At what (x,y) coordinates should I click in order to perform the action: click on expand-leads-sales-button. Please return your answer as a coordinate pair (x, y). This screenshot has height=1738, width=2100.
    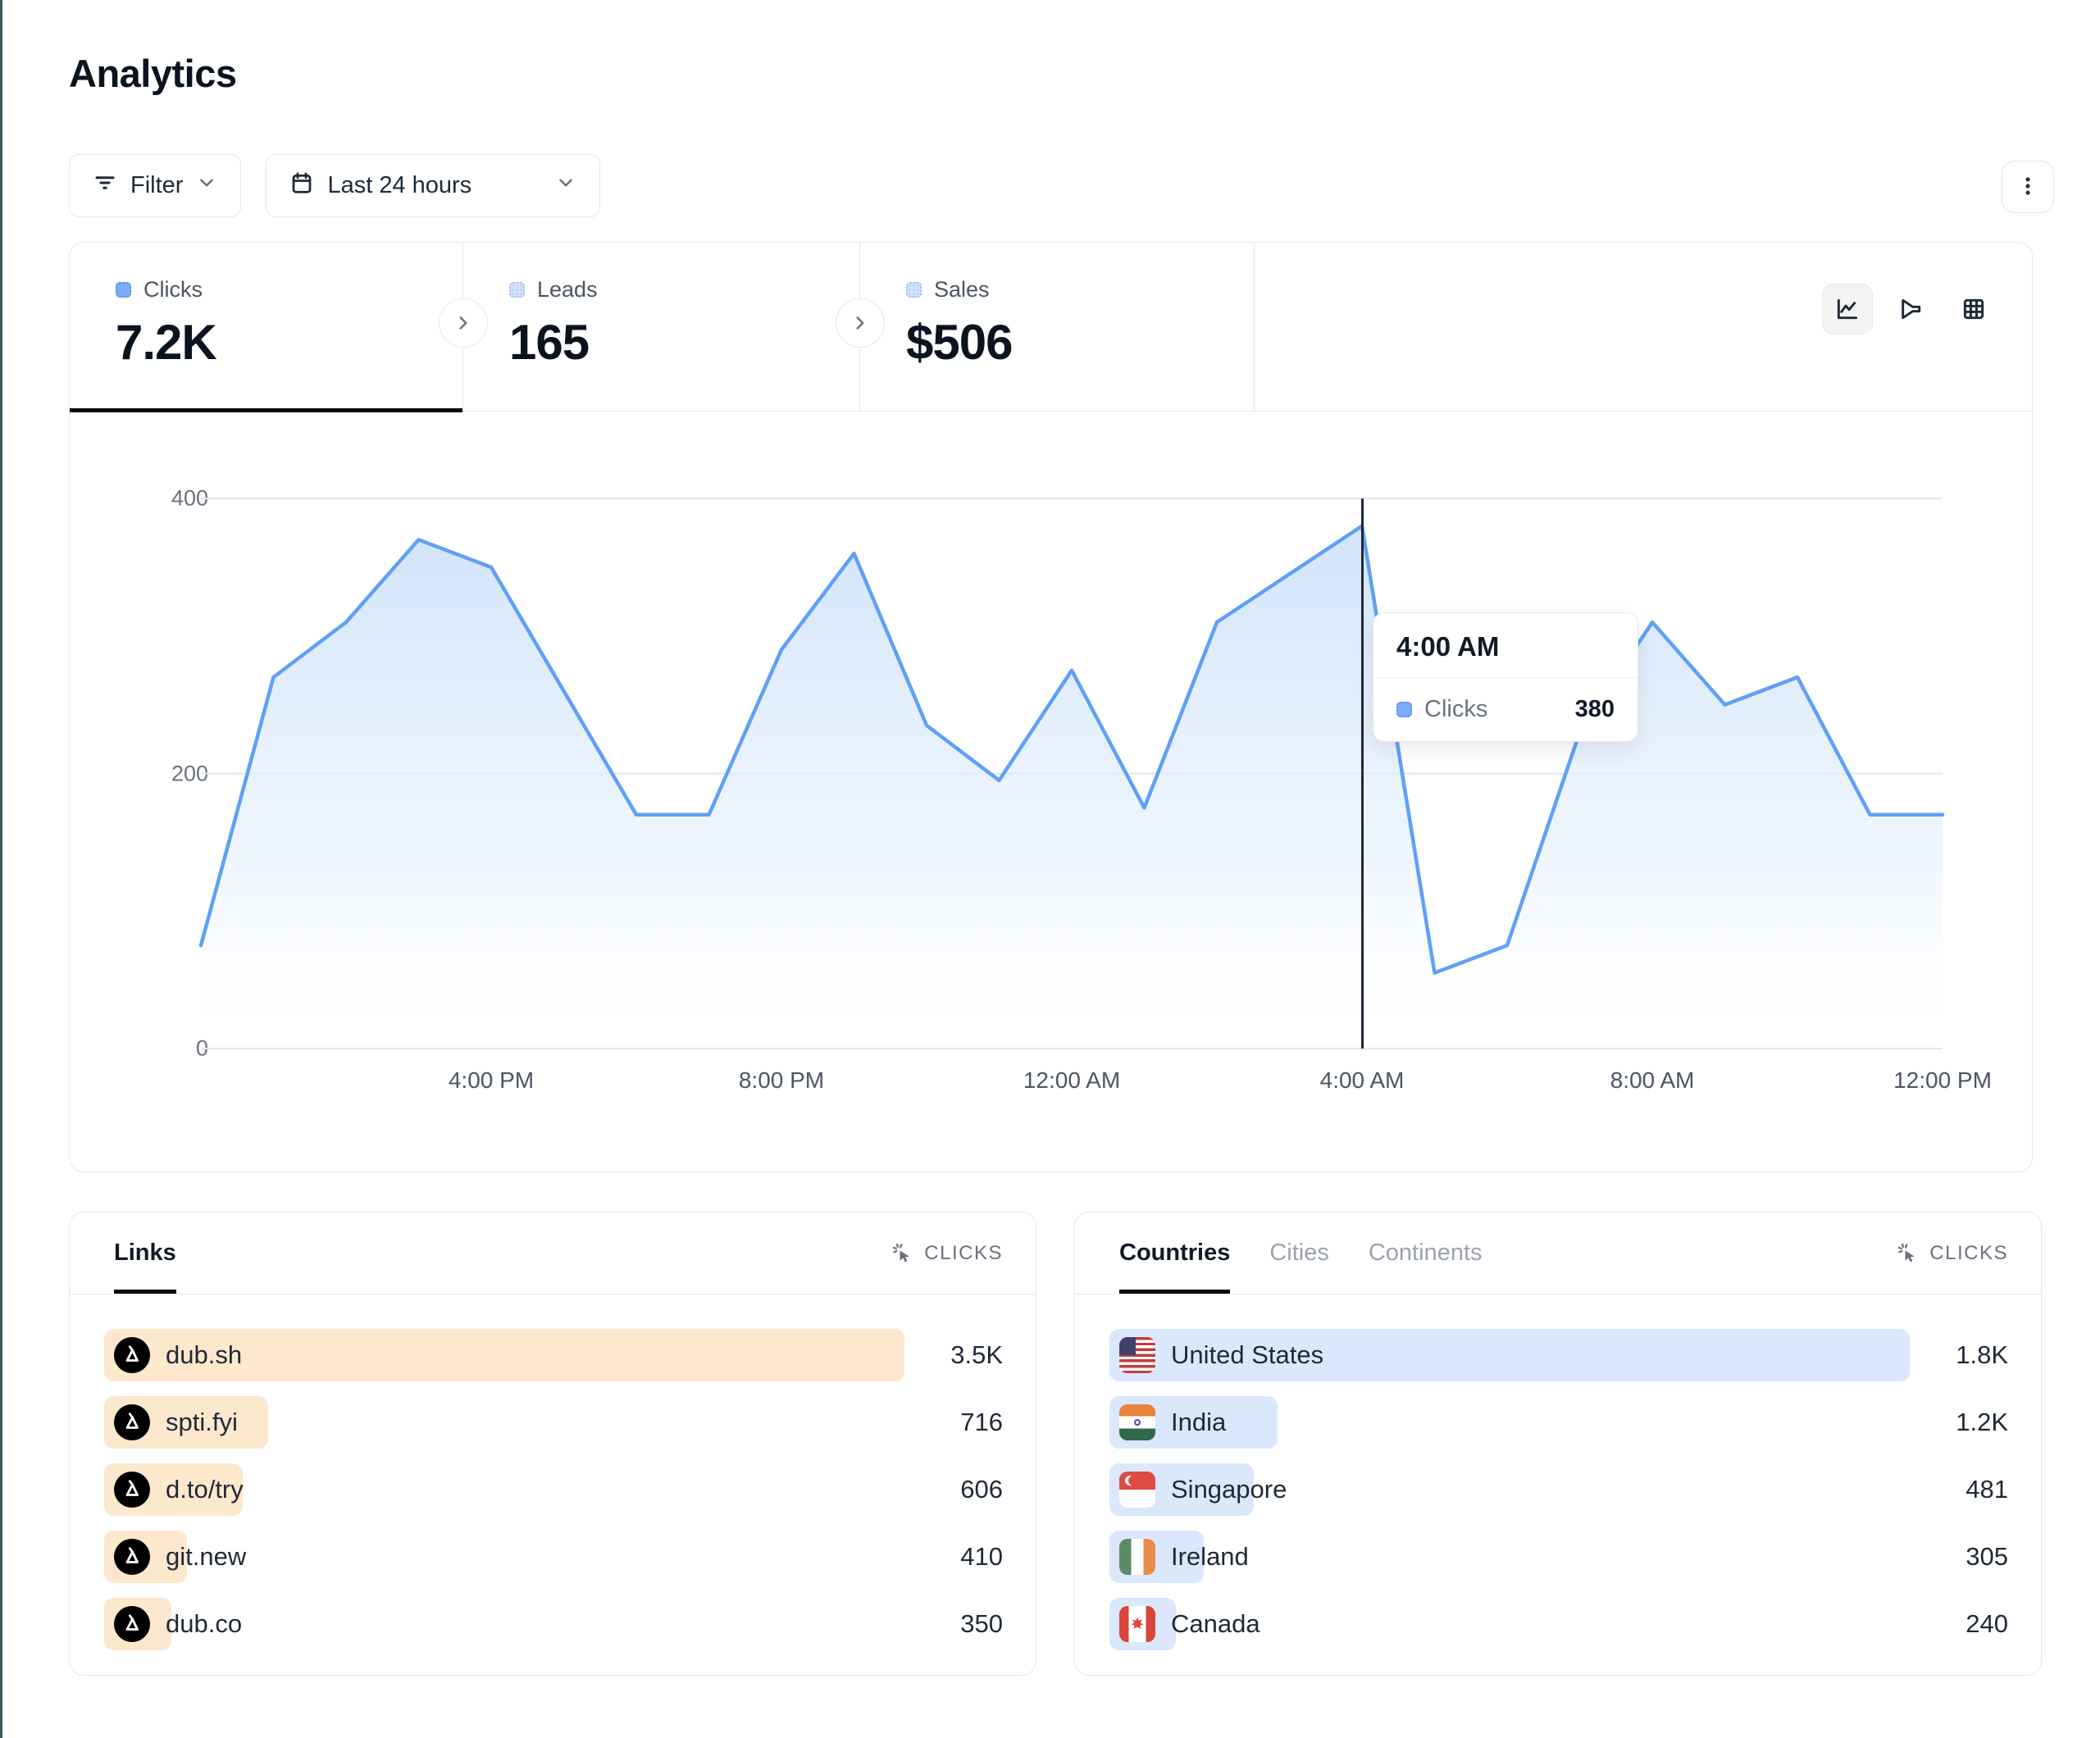
    Looking at the image, I should click on (860, 323).